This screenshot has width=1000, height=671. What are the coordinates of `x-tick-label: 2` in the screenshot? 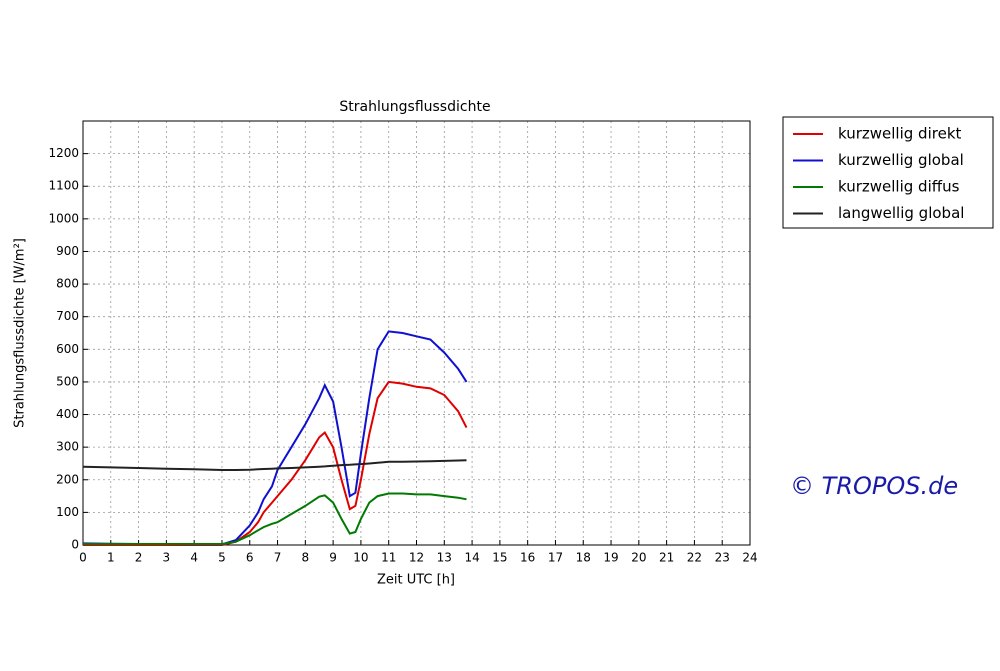 It's located at (139, 558).